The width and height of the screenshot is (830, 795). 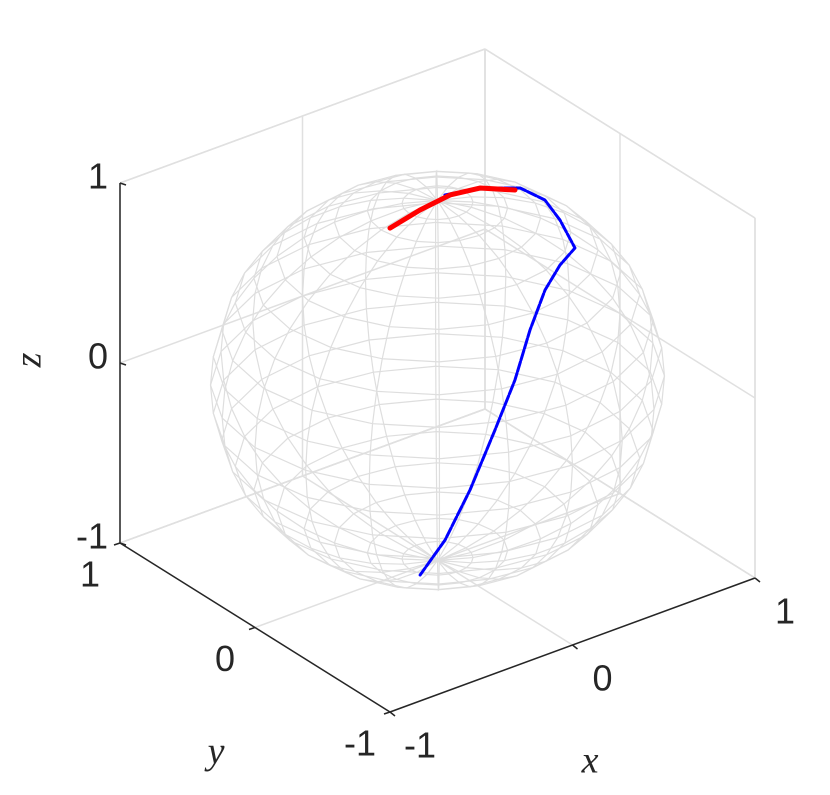 What do you see at coordinates (420, 745) in the screenshot?
I see `x-tick-label: -1` at bounding box center [420, 745].